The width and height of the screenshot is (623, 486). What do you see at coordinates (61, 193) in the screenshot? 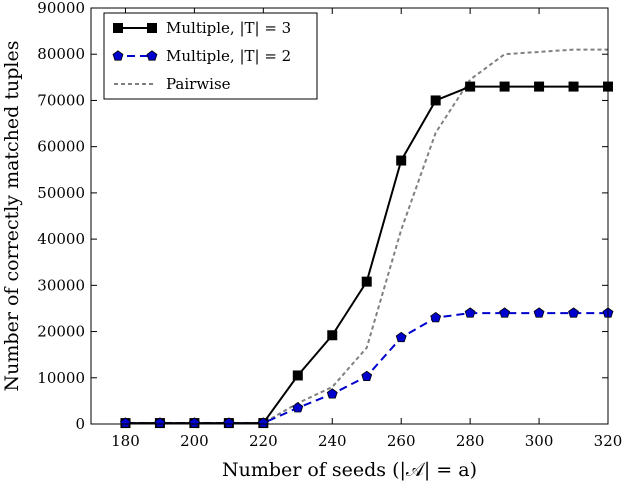
I see `y-tick-label: 50000` at bounding box center [61, 193].